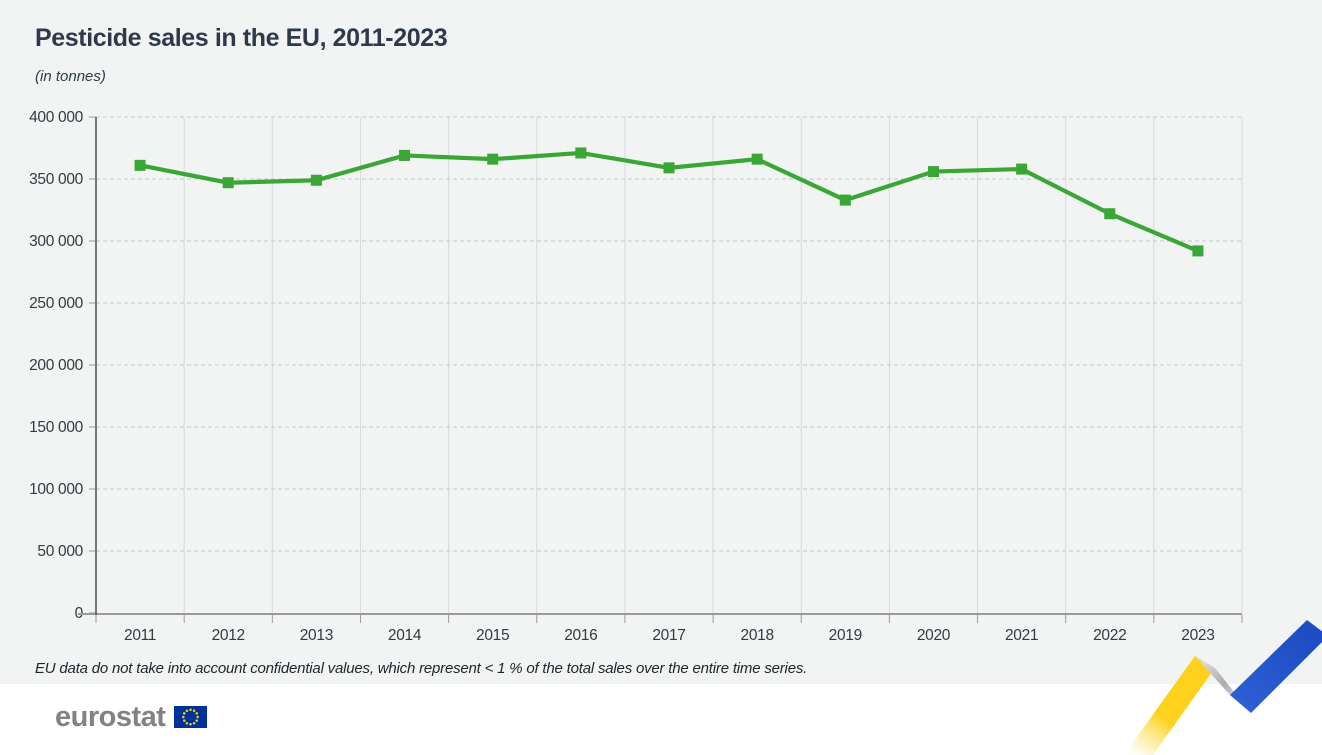 This screenshot has width=1322, height=755. I want to click on y-axis-label: 400 000, so click(56, 117).